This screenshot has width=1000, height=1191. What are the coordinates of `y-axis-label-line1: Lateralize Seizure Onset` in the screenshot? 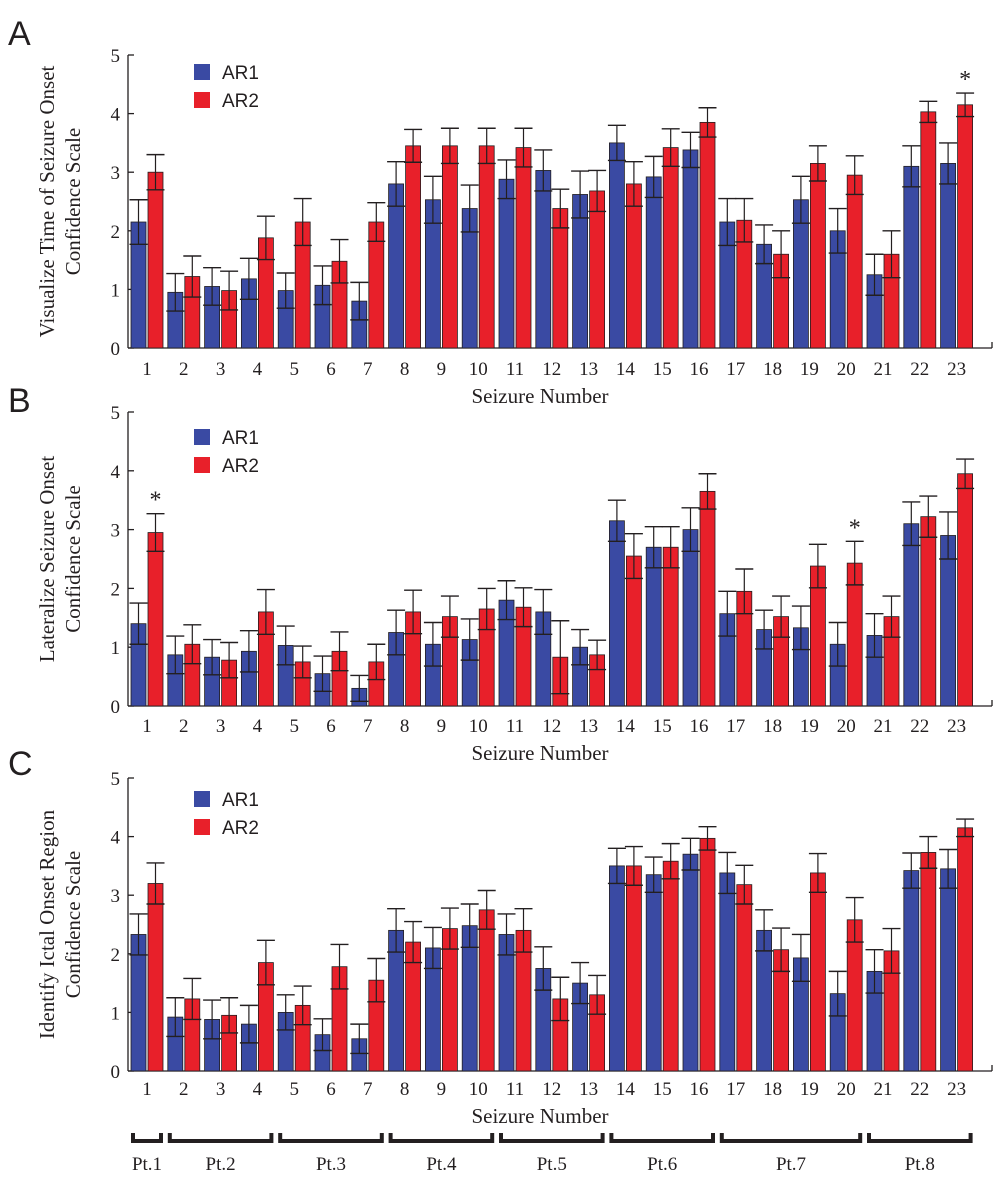 It's located at (47, 559).